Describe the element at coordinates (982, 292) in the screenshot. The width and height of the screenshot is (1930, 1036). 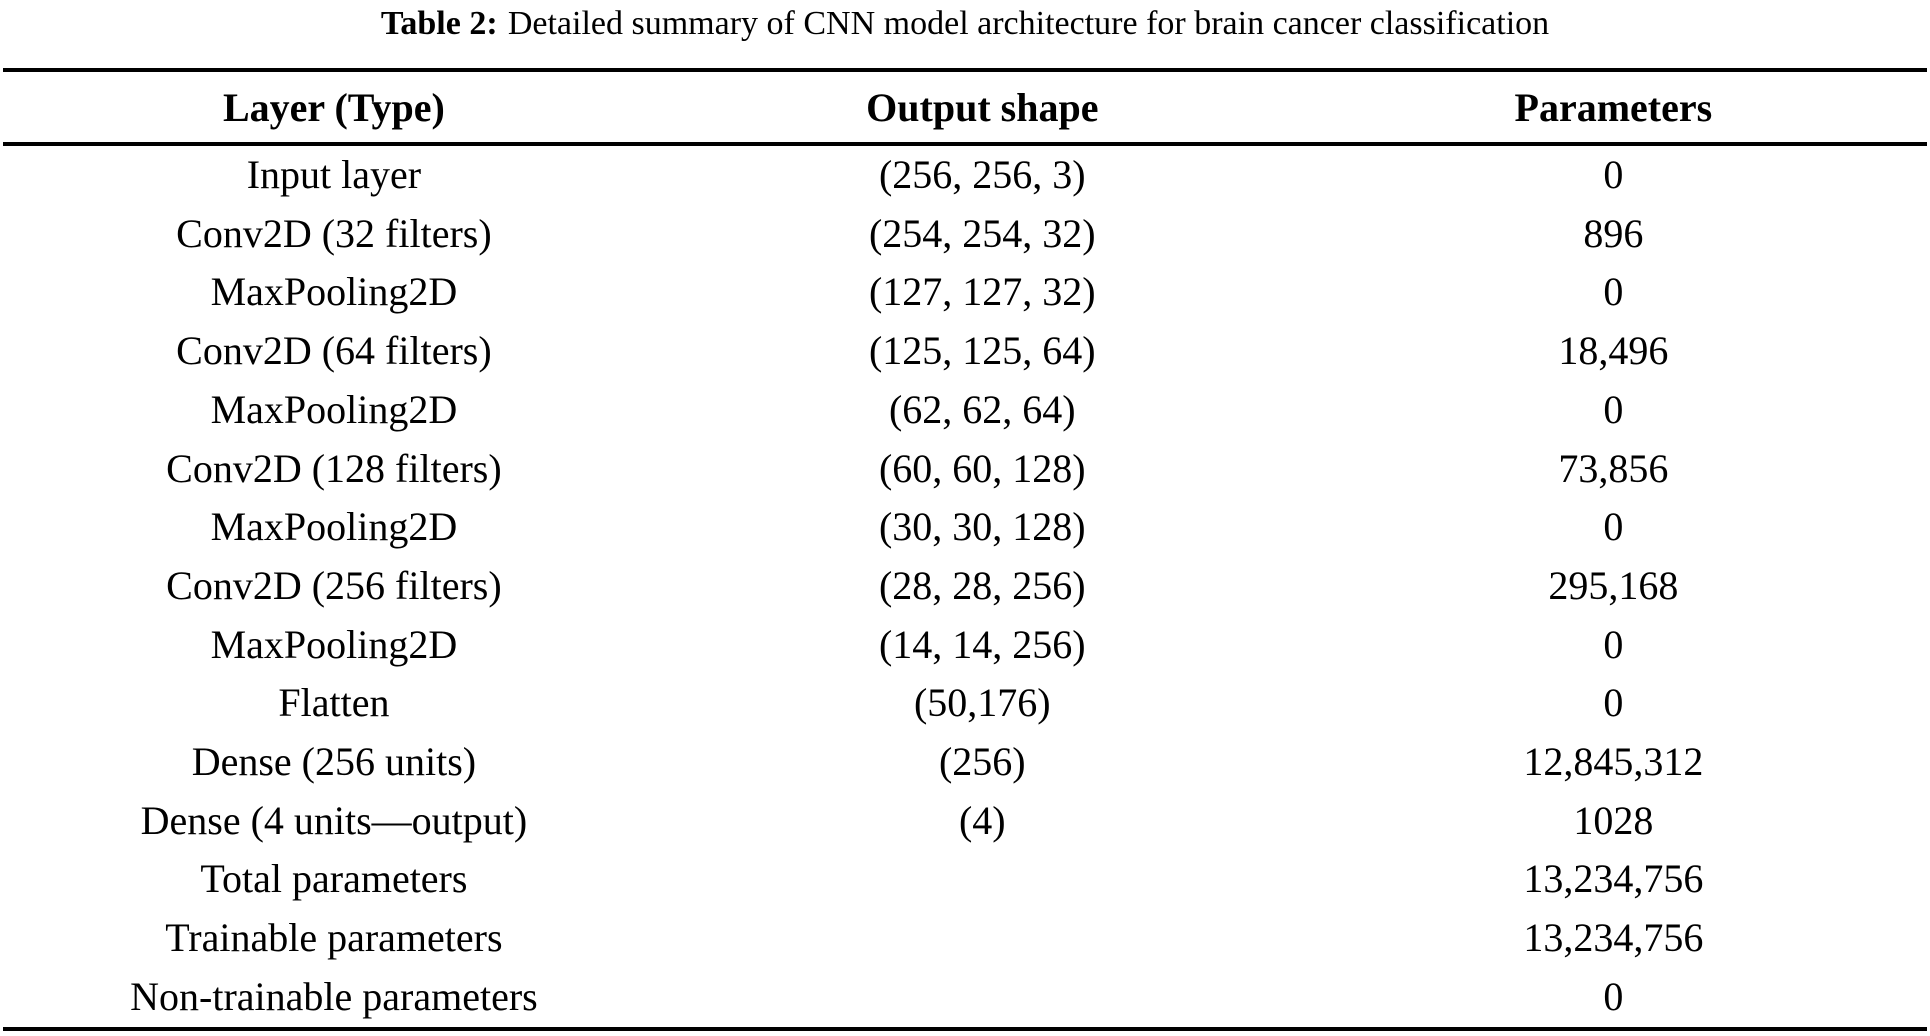
I see `cell-output-shape: (127, 127, 32)` at that location.